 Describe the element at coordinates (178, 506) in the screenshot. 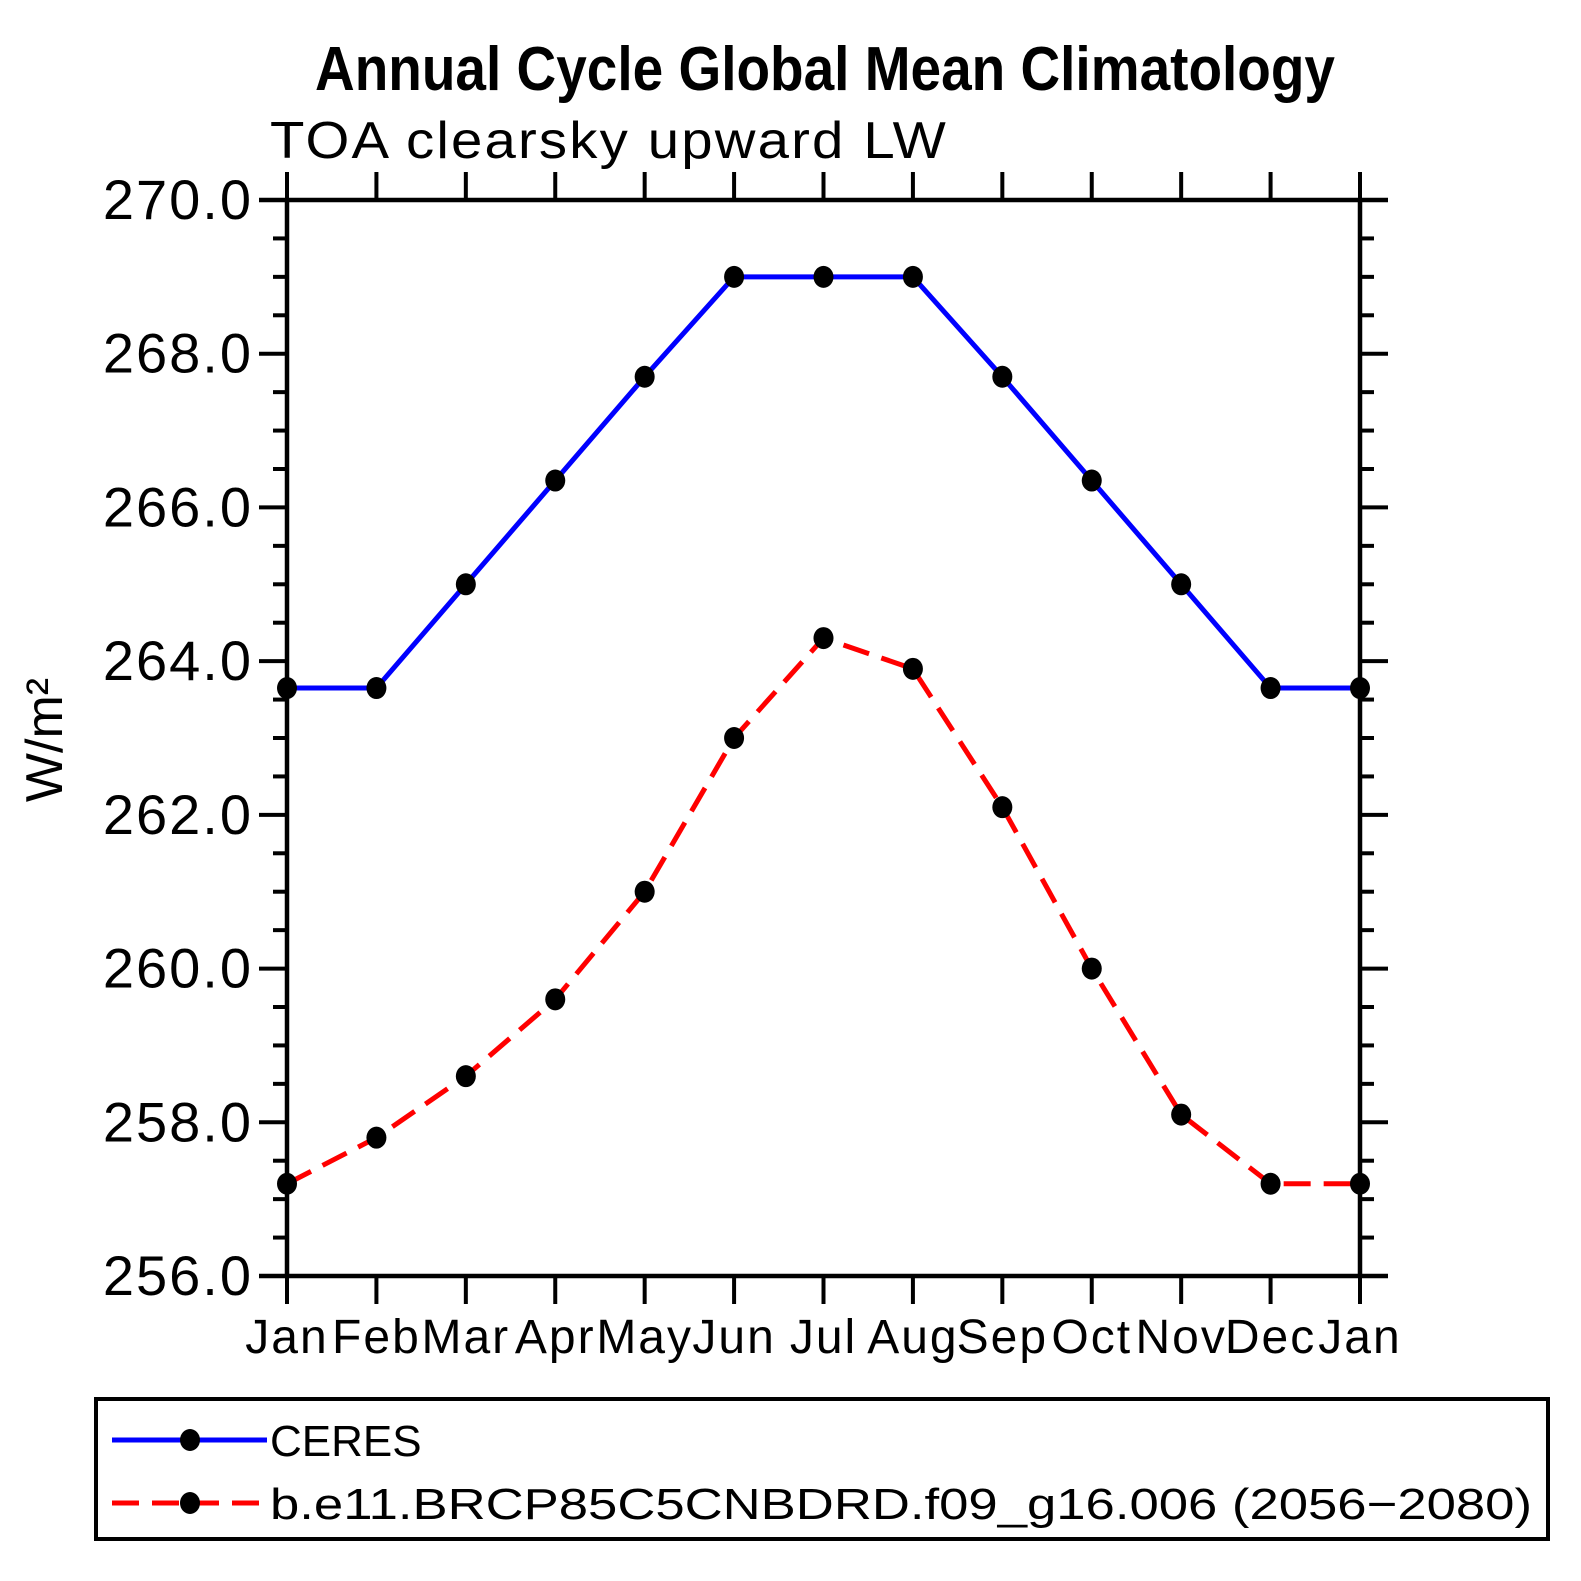

I see `y-tick-label: 266.0` at that location.